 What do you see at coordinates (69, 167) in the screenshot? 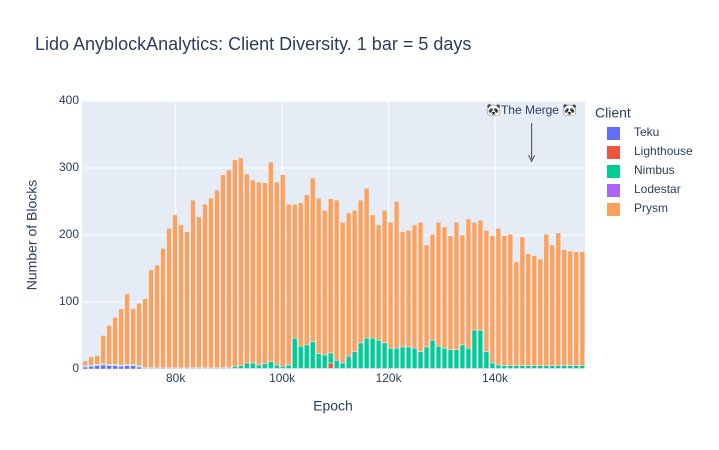
I see `y-tick-label: 300` at bounding box center [69, 167].